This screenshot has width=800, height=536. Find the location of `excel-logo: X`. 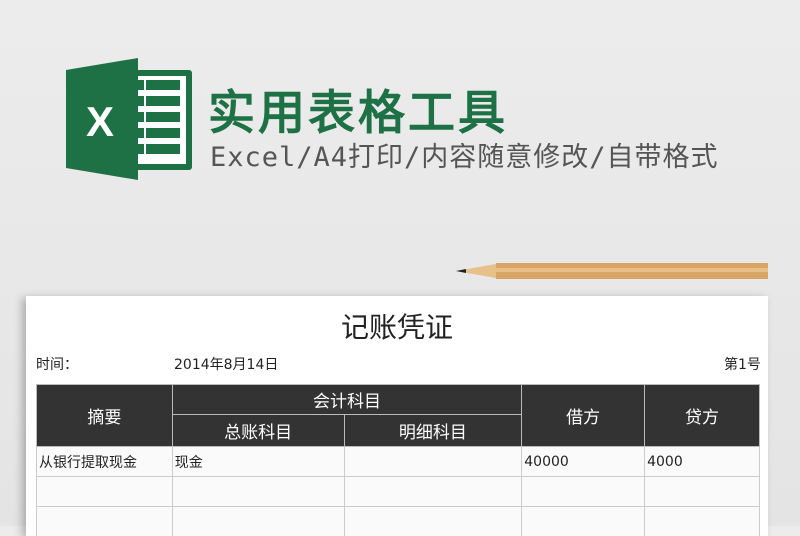

excel-logo: X is located at coordinates (130, 119).